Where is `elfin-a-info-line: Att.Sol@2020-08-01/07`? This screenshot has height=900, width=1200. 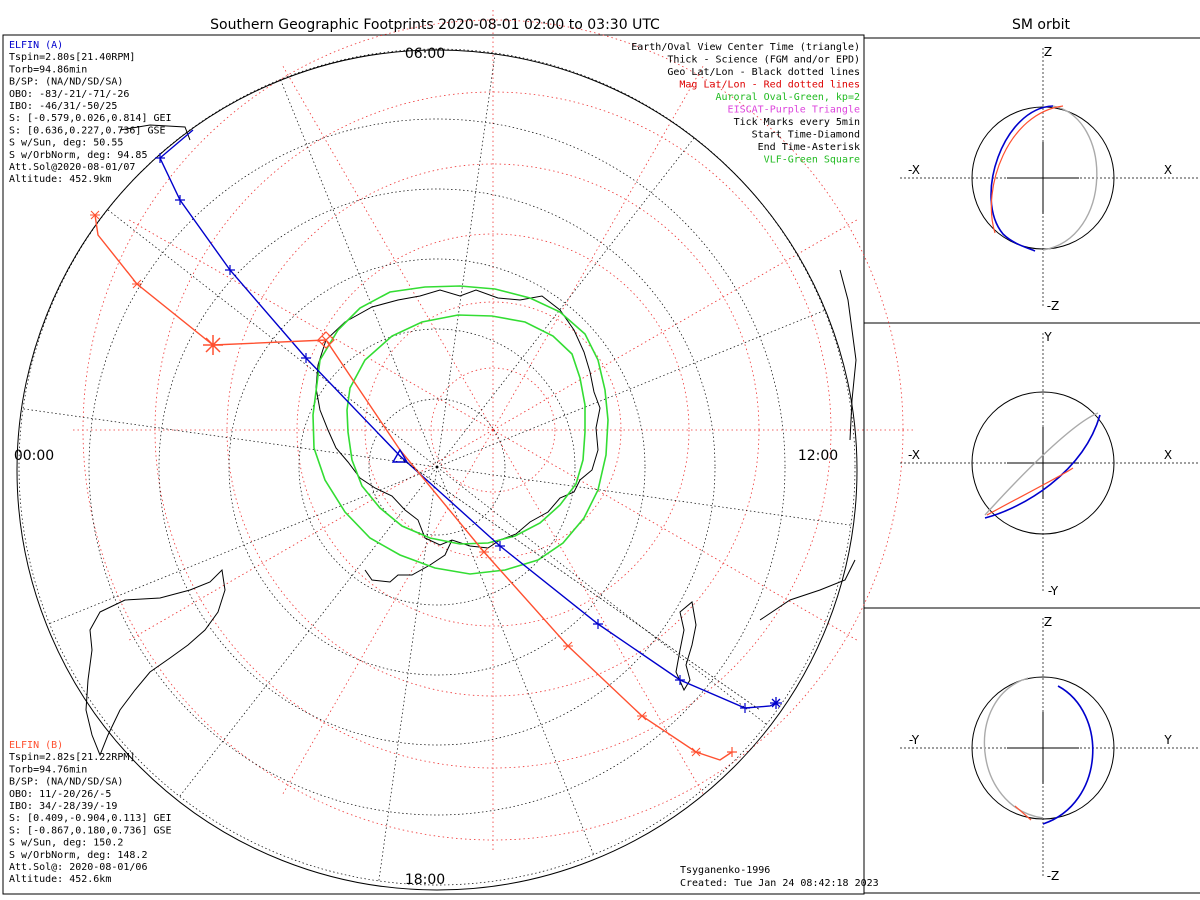
elfin-a-info-line: Att.Sol@2020-08-01/07 is located at coordinates (72, 167).